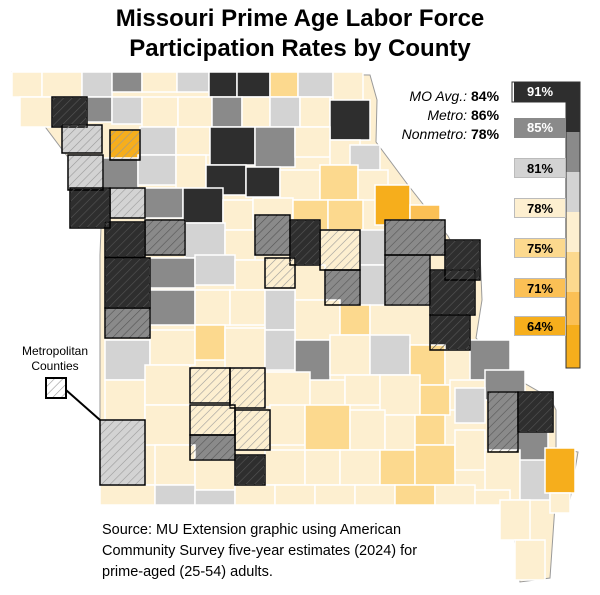  I want to click on stat-label: Metro:, so click(447, 115).